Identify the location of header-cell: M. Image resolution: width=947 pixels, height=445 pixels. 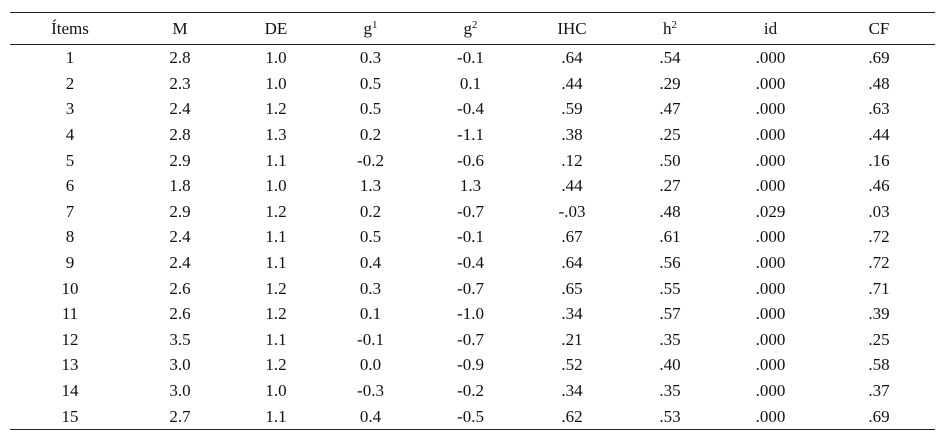
(180, 29).